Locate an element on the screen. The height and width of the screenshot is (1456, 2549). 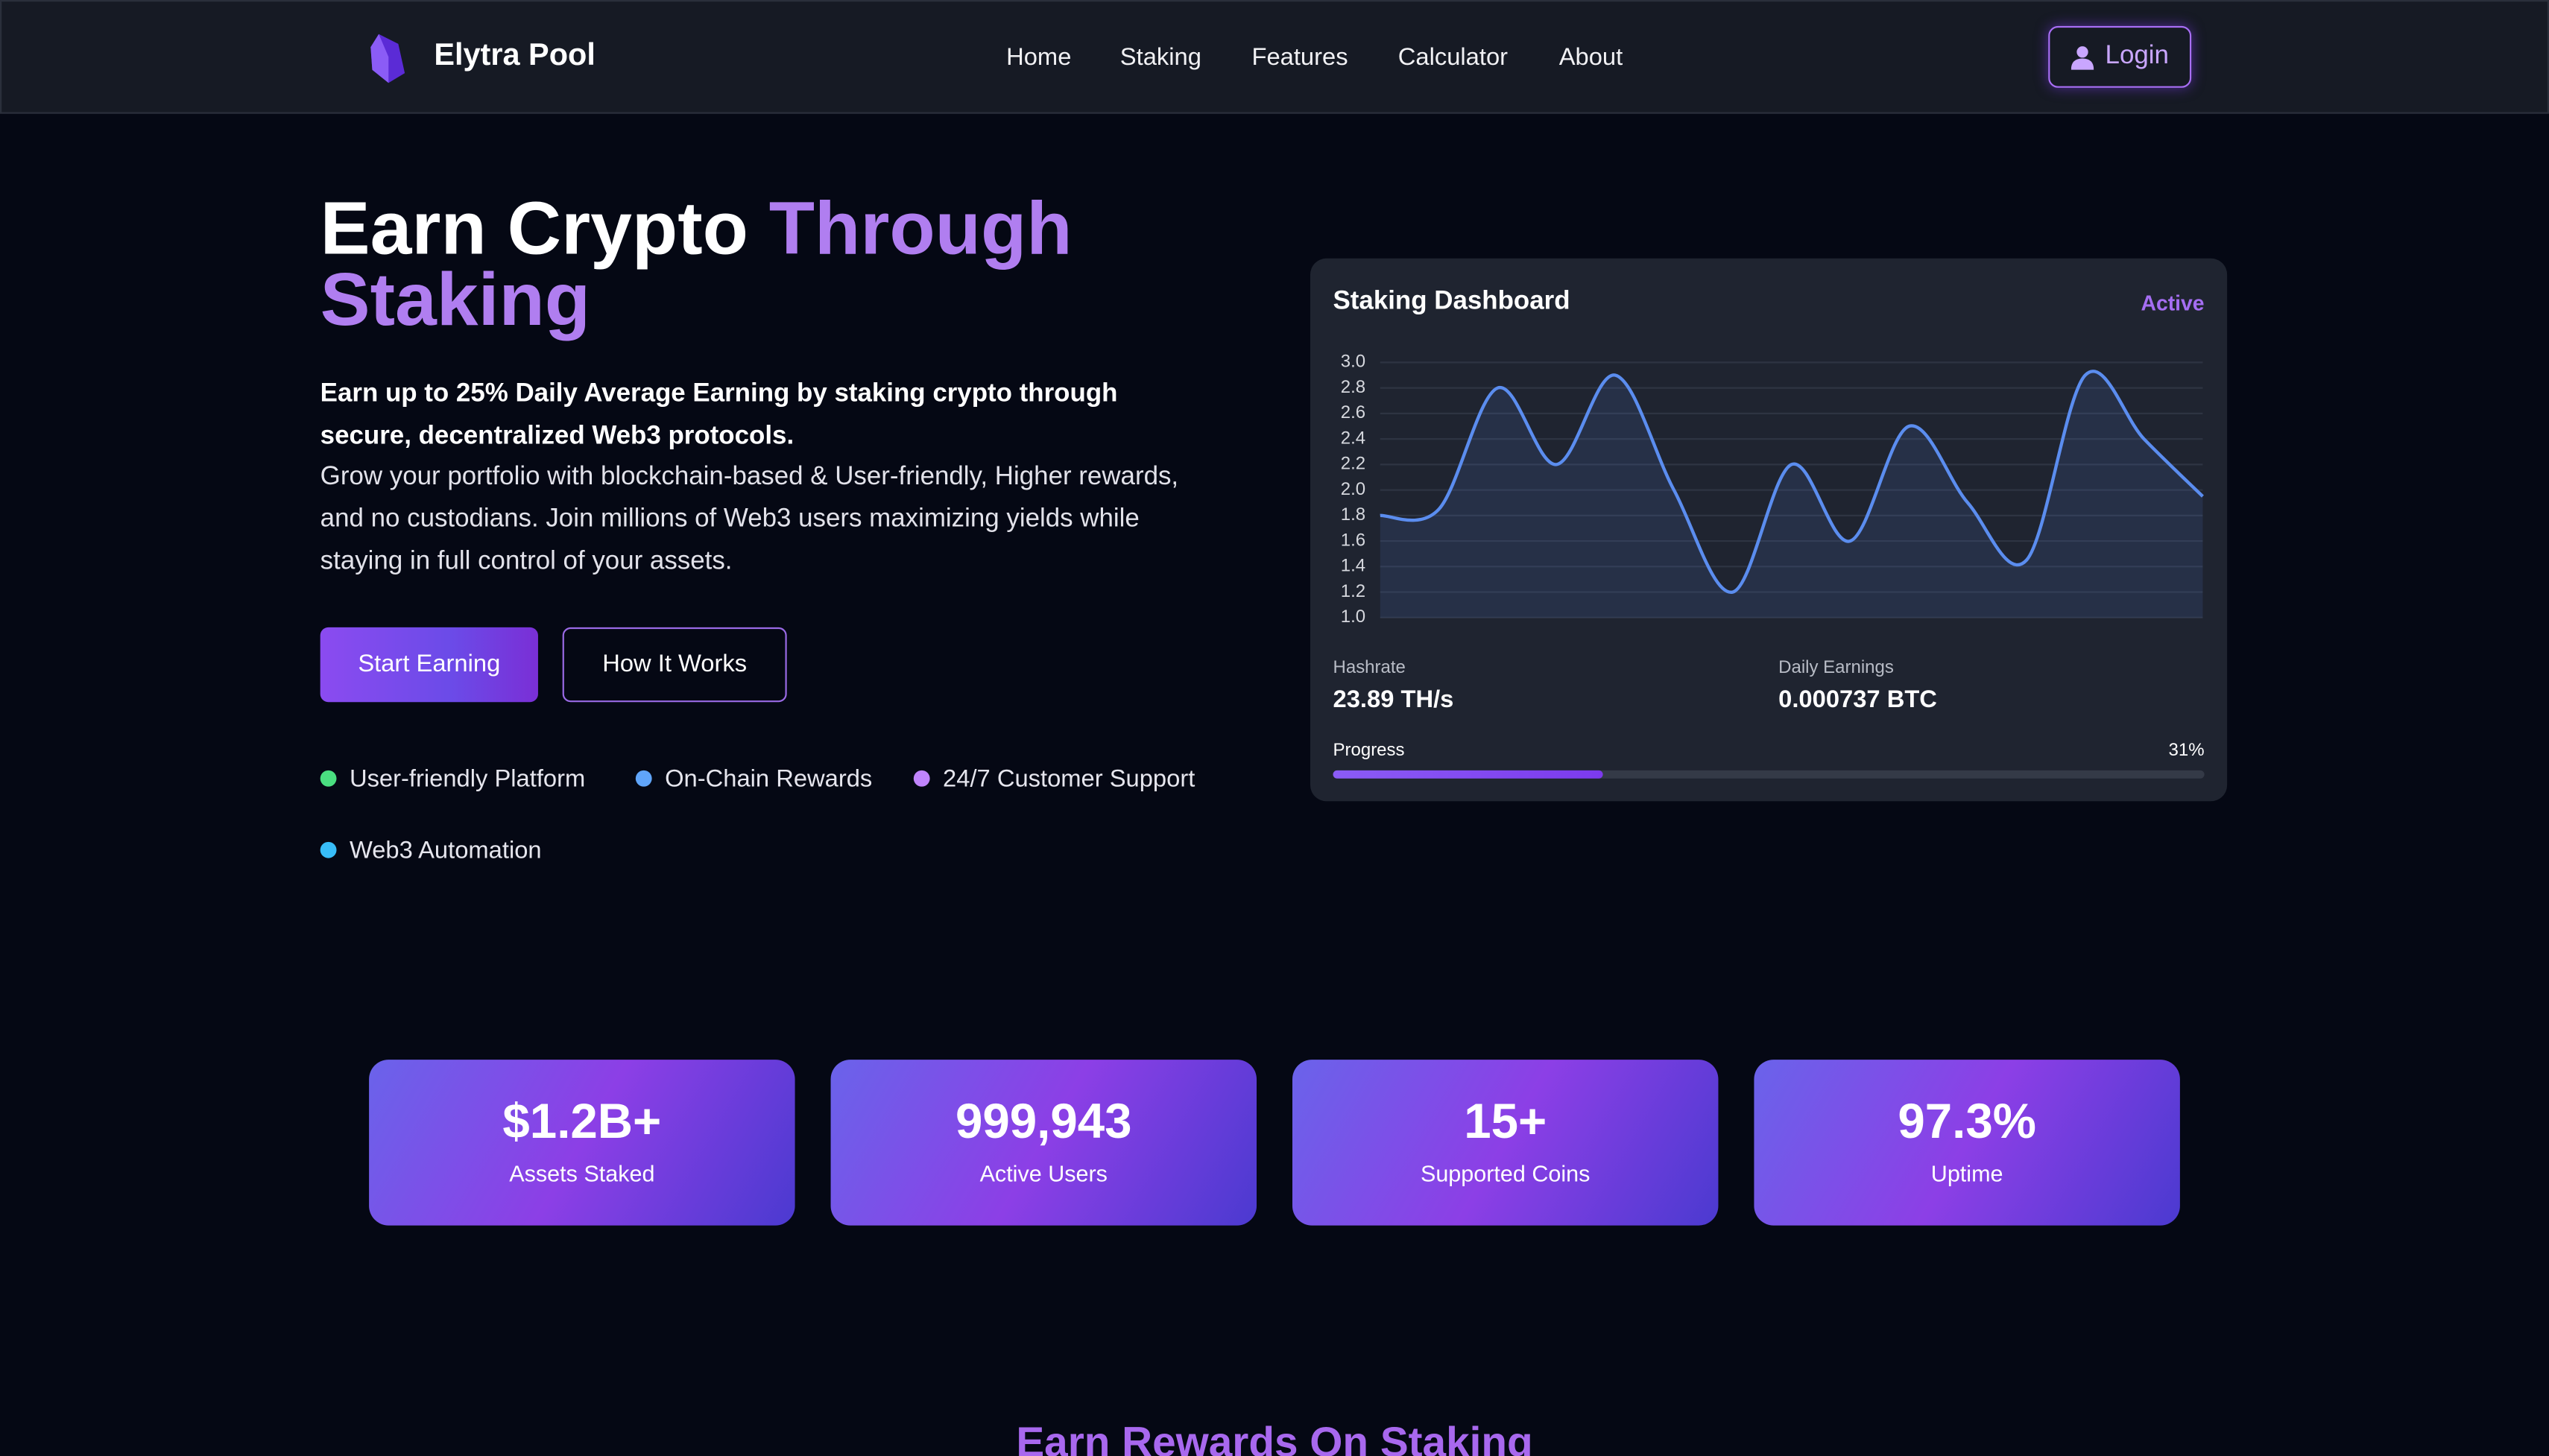
login-button: Login is located at coordinates (2120, 56).